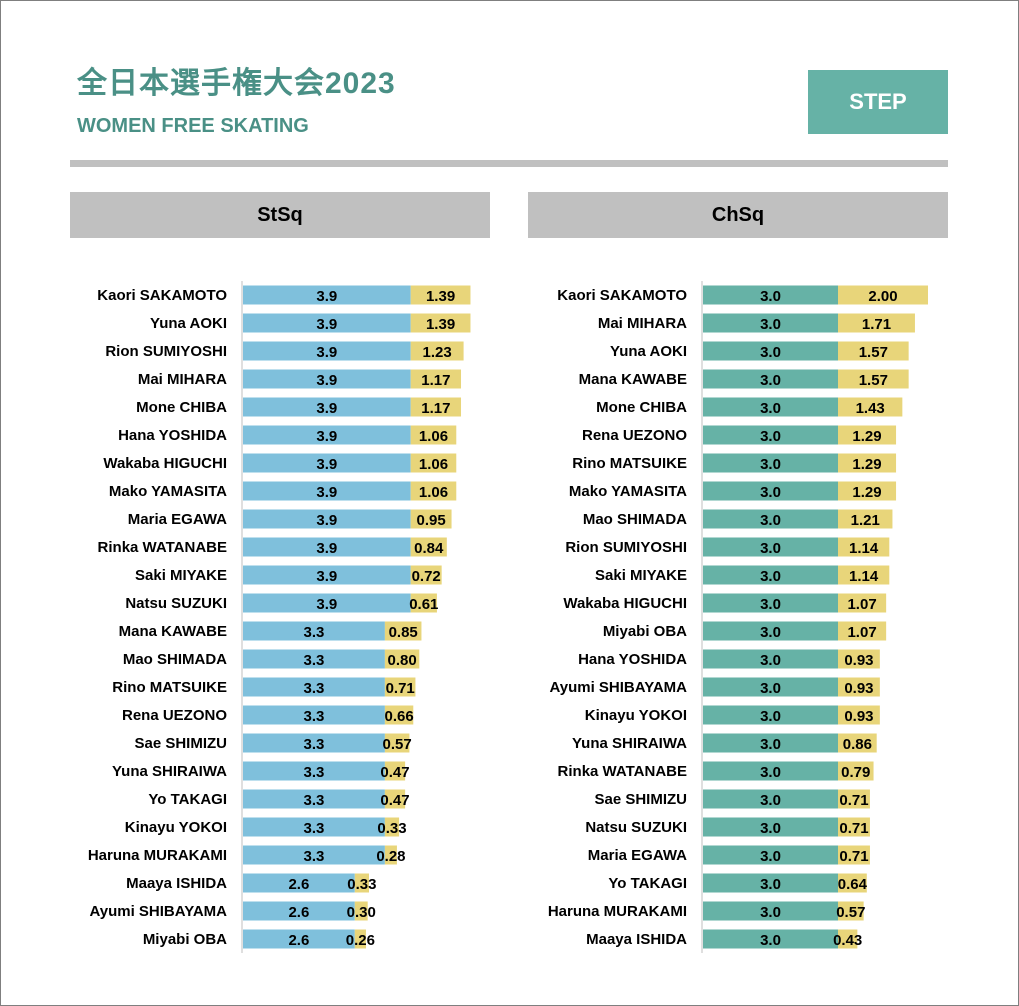 This screenshot has height=1006, width=1019. Describe the element at coordinates (174, 715) in the screenshot. I see `stsq-category-label: Rena UEZONO` at that location.